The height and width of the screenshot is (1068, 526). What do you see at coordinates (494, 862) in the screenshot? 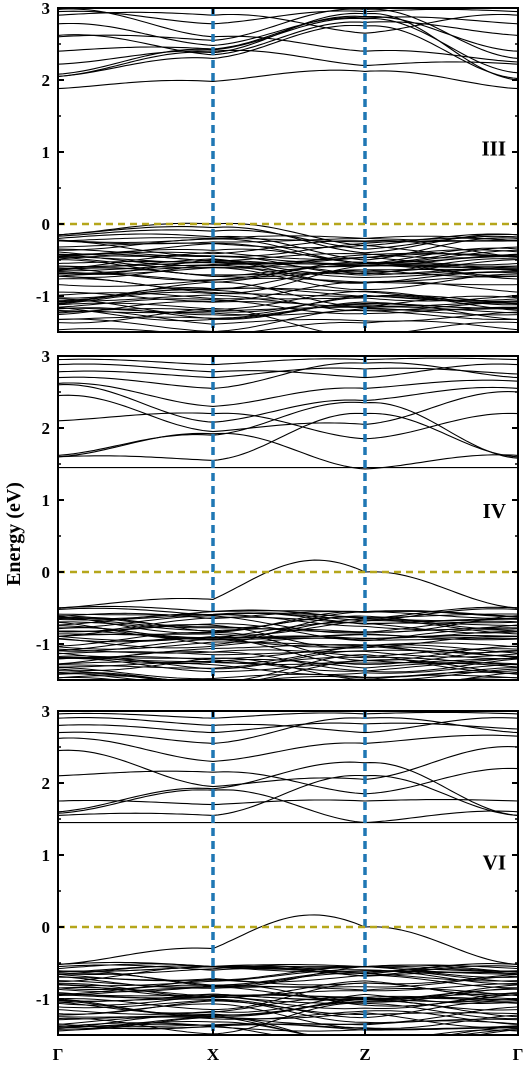
I see `panel-label: VI` at bounding box center [494, 862].